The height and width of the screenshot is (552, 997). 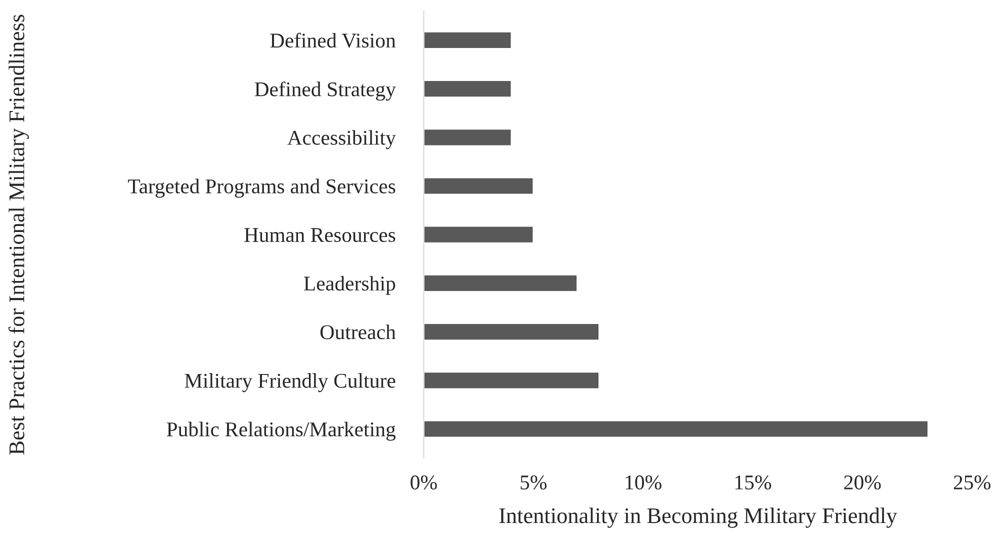 I want to click on x-tick-label: 10%, so click(x=644, y=482).